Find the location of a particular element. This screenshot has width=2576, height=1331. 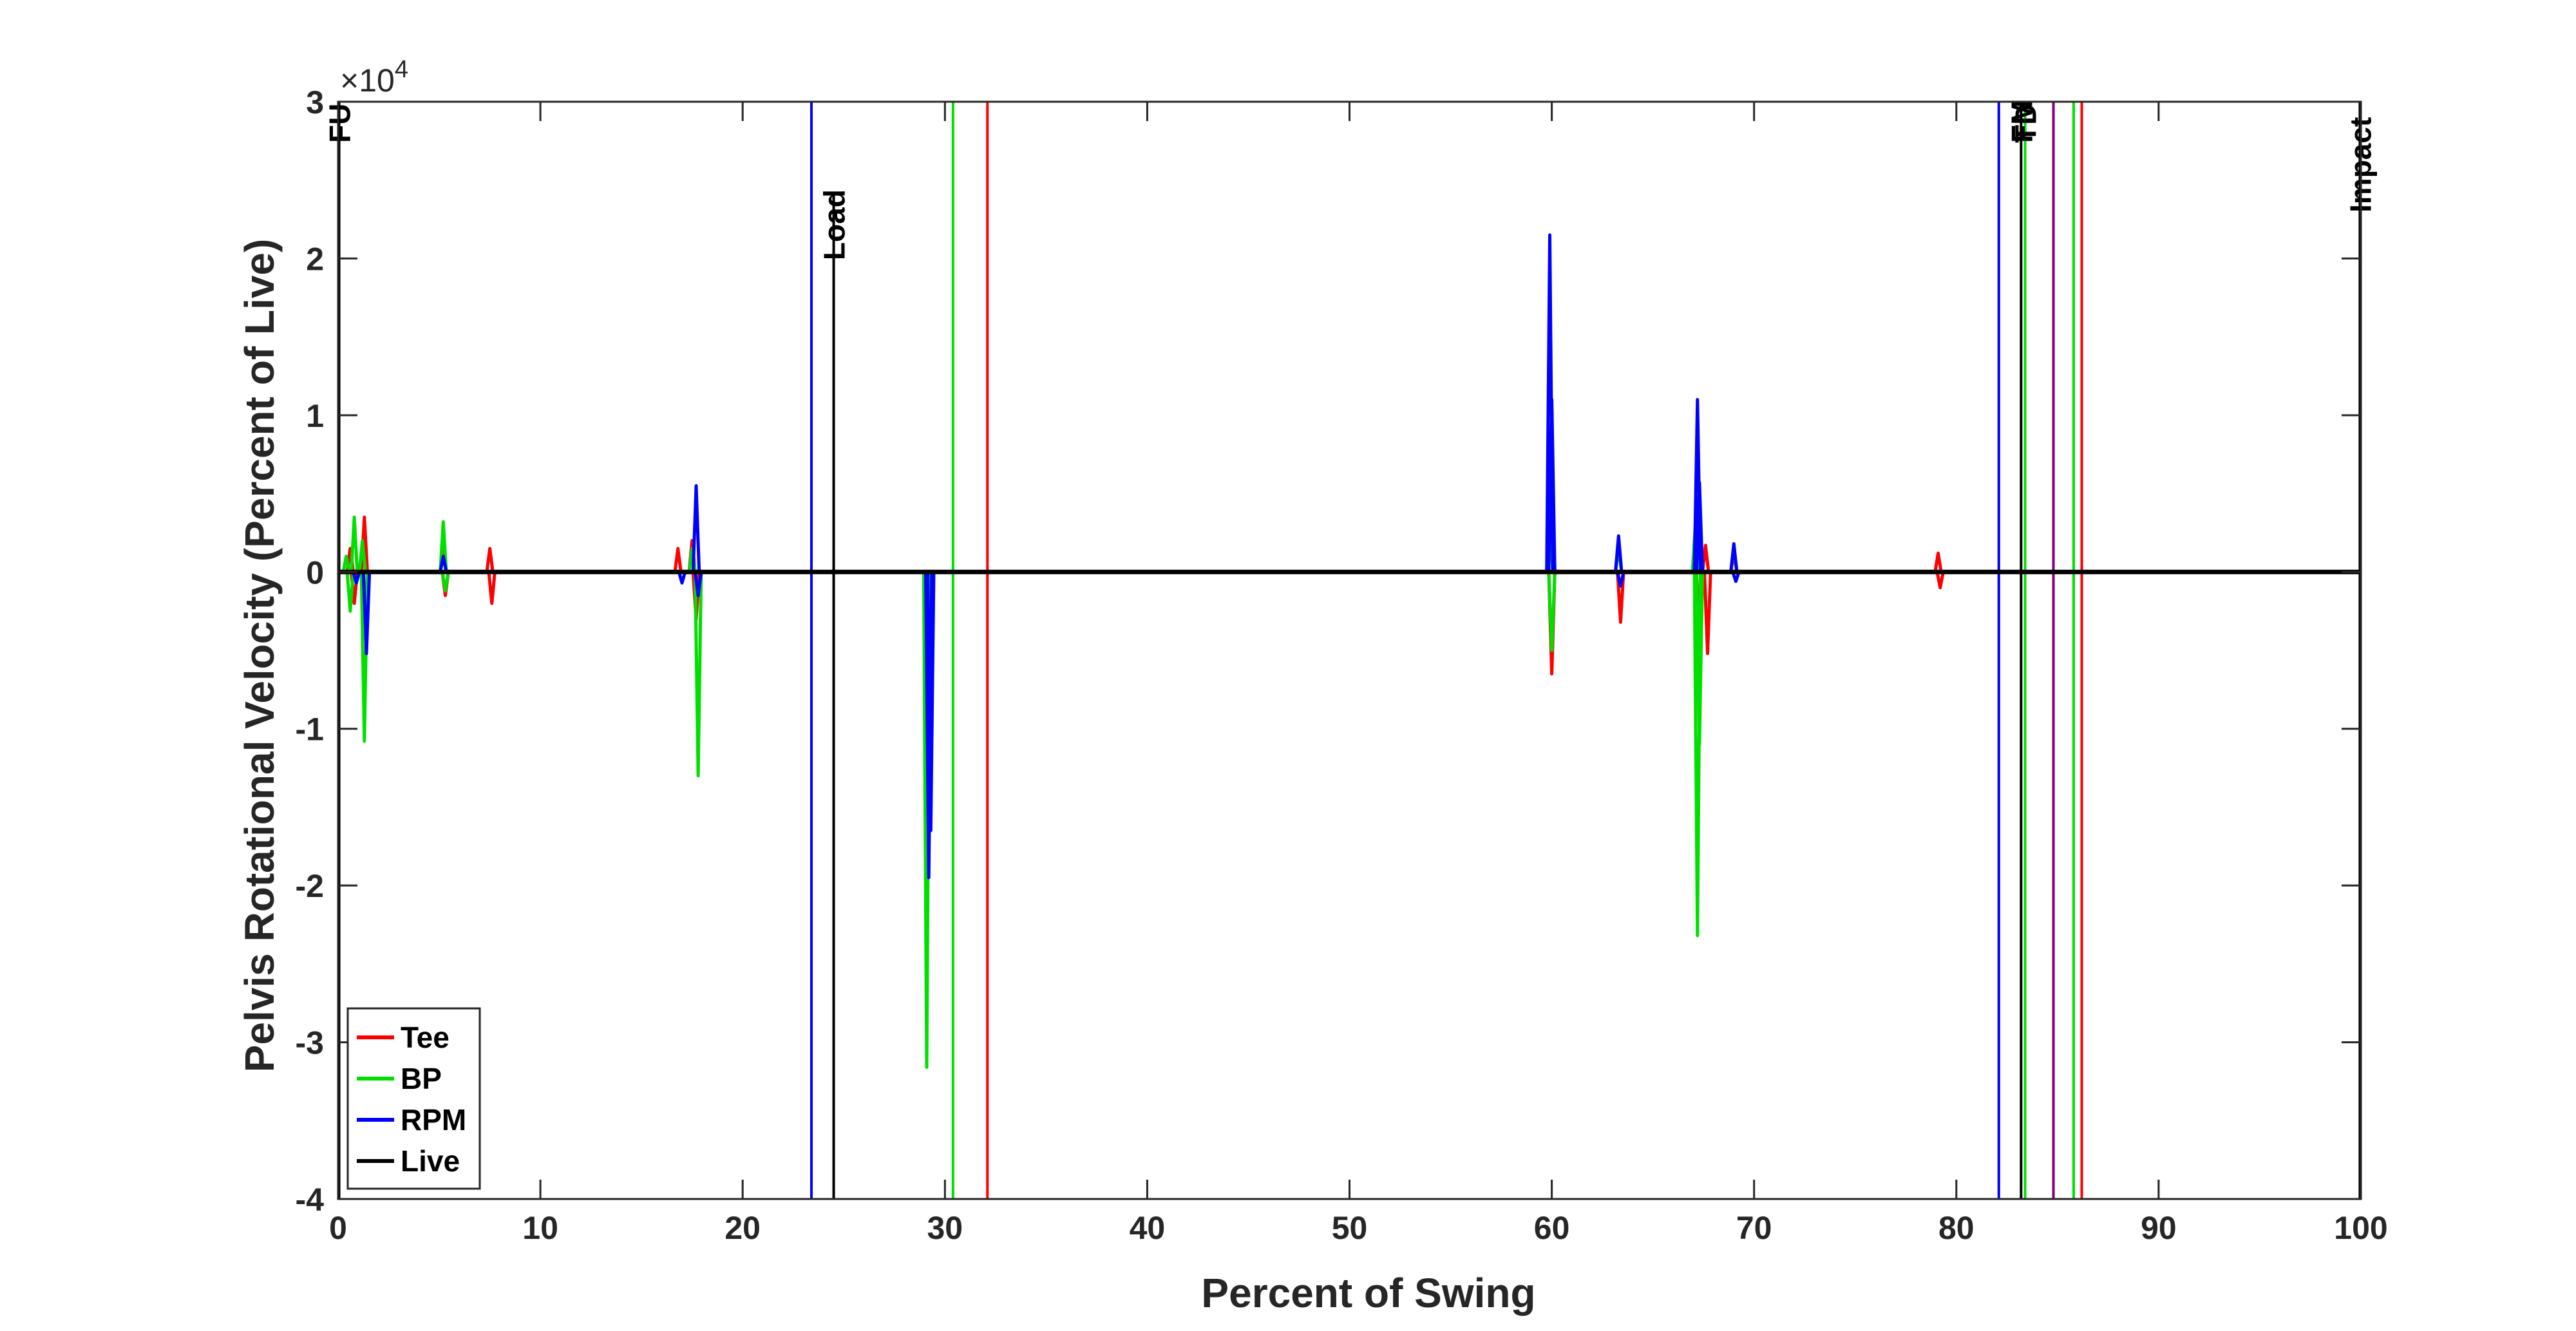

y-axis-exponent: ×10⁴ is located at coordinates (374, 77).